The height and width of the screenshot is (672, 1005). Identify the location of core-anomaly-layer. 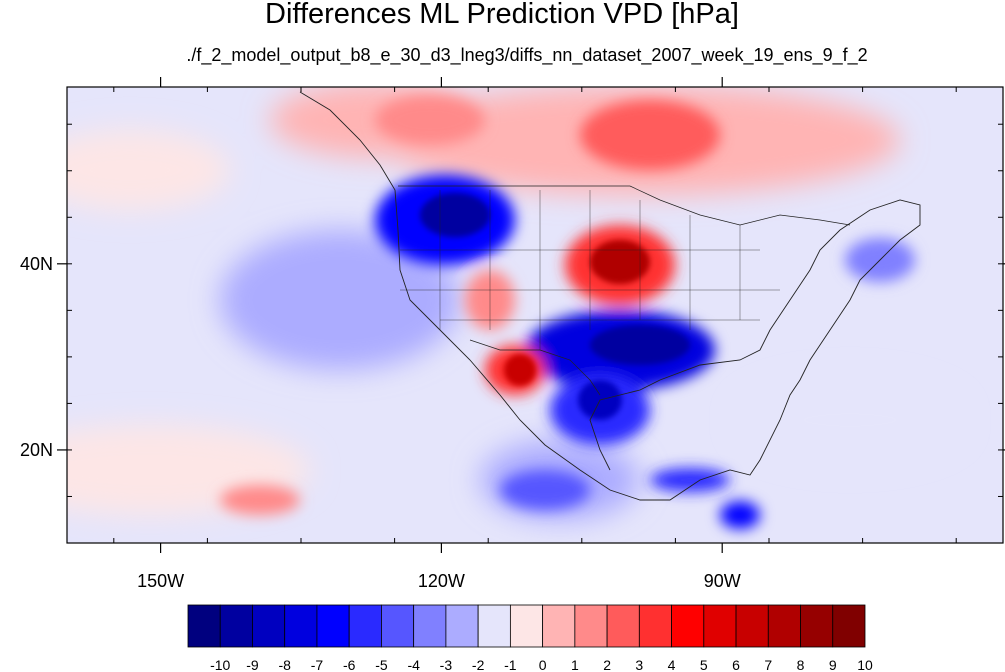
(555, 306).